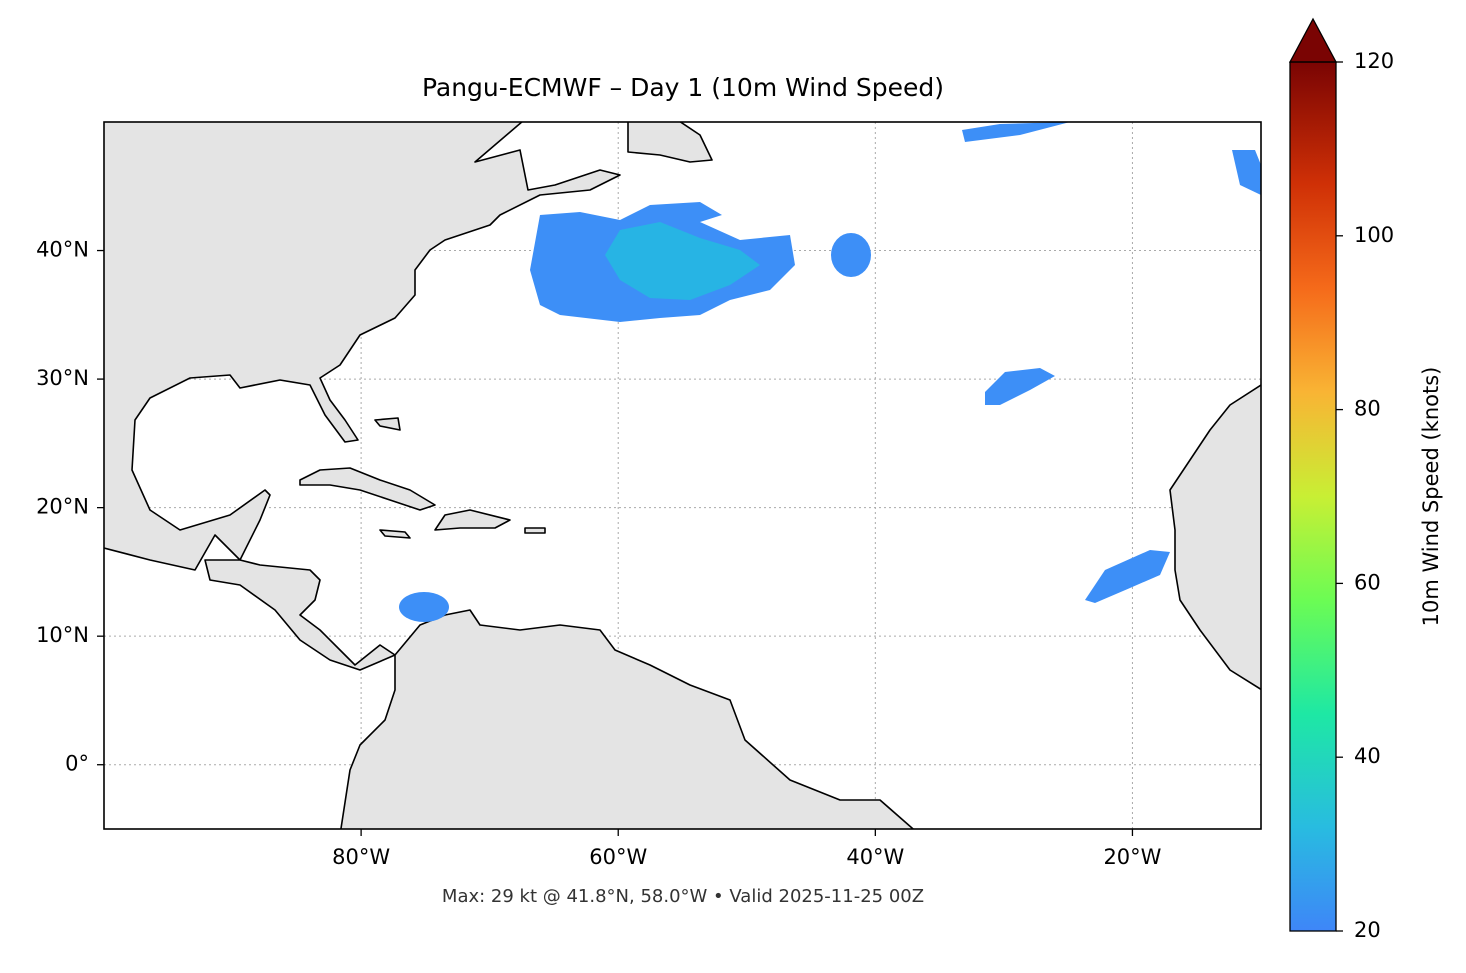 This screenshot has width=1466, height=973. Describe the element at coordinates (1374, 61) in the screenshot. I see `colorbar-tick-label: 120` at that location.